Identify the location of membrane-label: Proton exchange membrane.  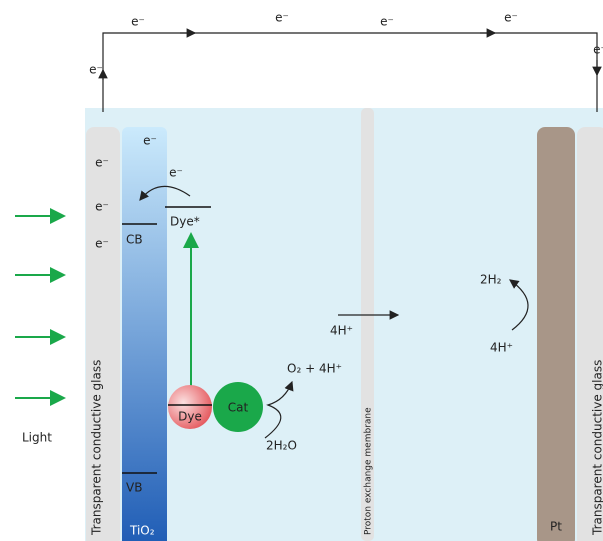
(369, 471).